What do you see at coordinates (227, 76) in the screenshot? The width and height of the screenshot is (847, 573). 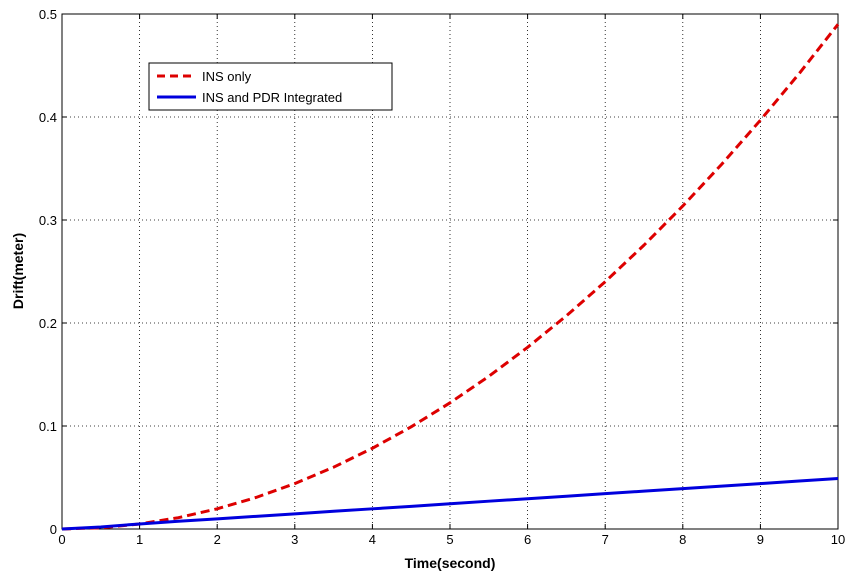 I see `legend-label-ins-only: INS only` at bounding box center [227, 76].